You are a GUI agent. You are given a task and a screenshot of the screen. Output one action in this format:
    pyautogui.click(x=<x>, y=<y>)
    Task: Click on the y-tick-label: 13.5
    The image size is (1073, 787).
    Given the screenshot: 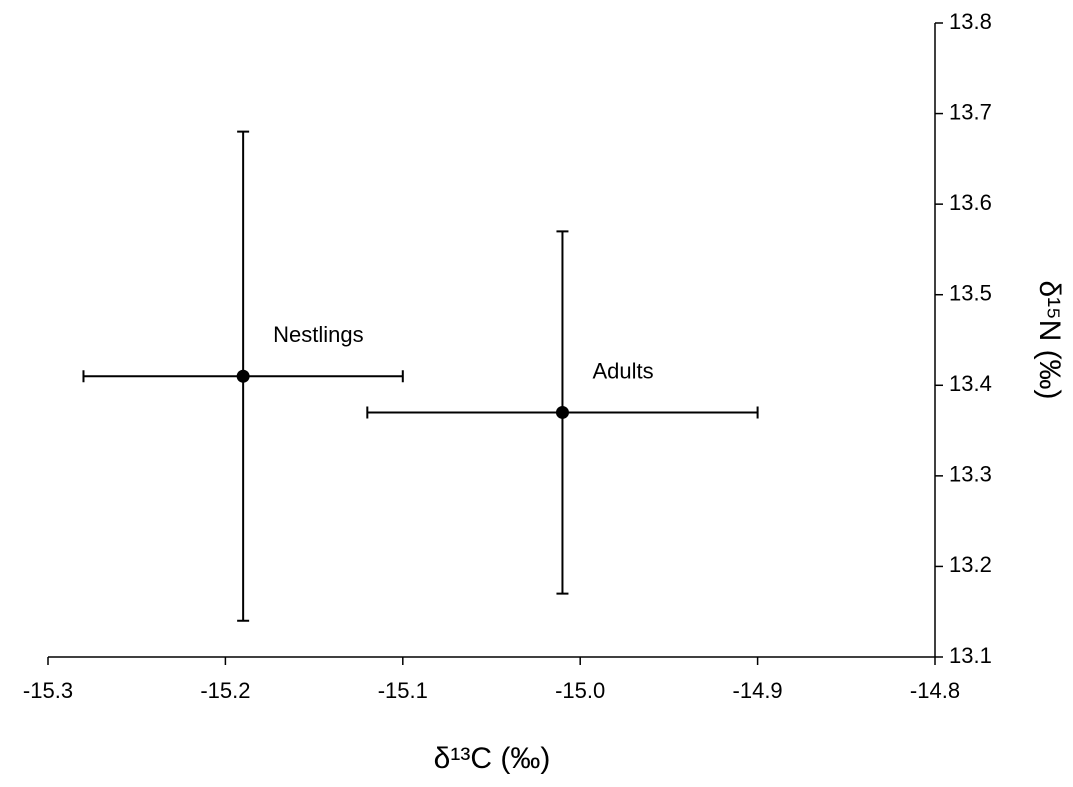 What is the action you would take?
    pyautogui.click(x=970, y=293)
    